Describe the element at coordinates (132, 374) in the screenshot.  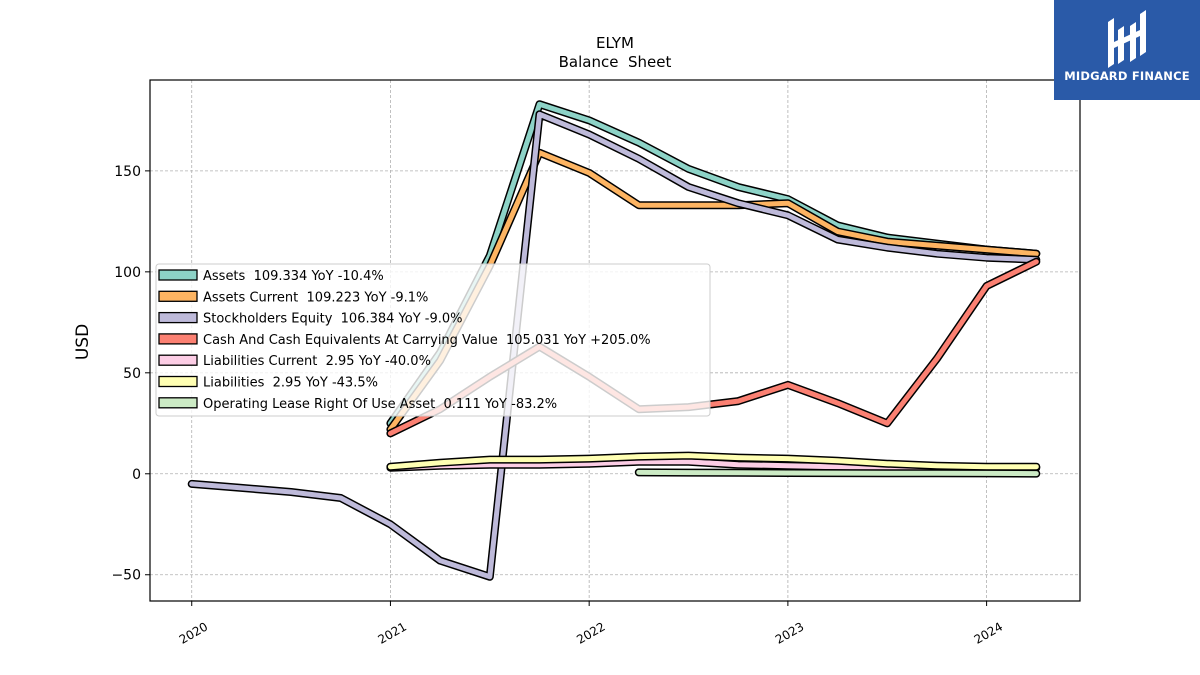
I see `y-tick-label: 50` at that location.